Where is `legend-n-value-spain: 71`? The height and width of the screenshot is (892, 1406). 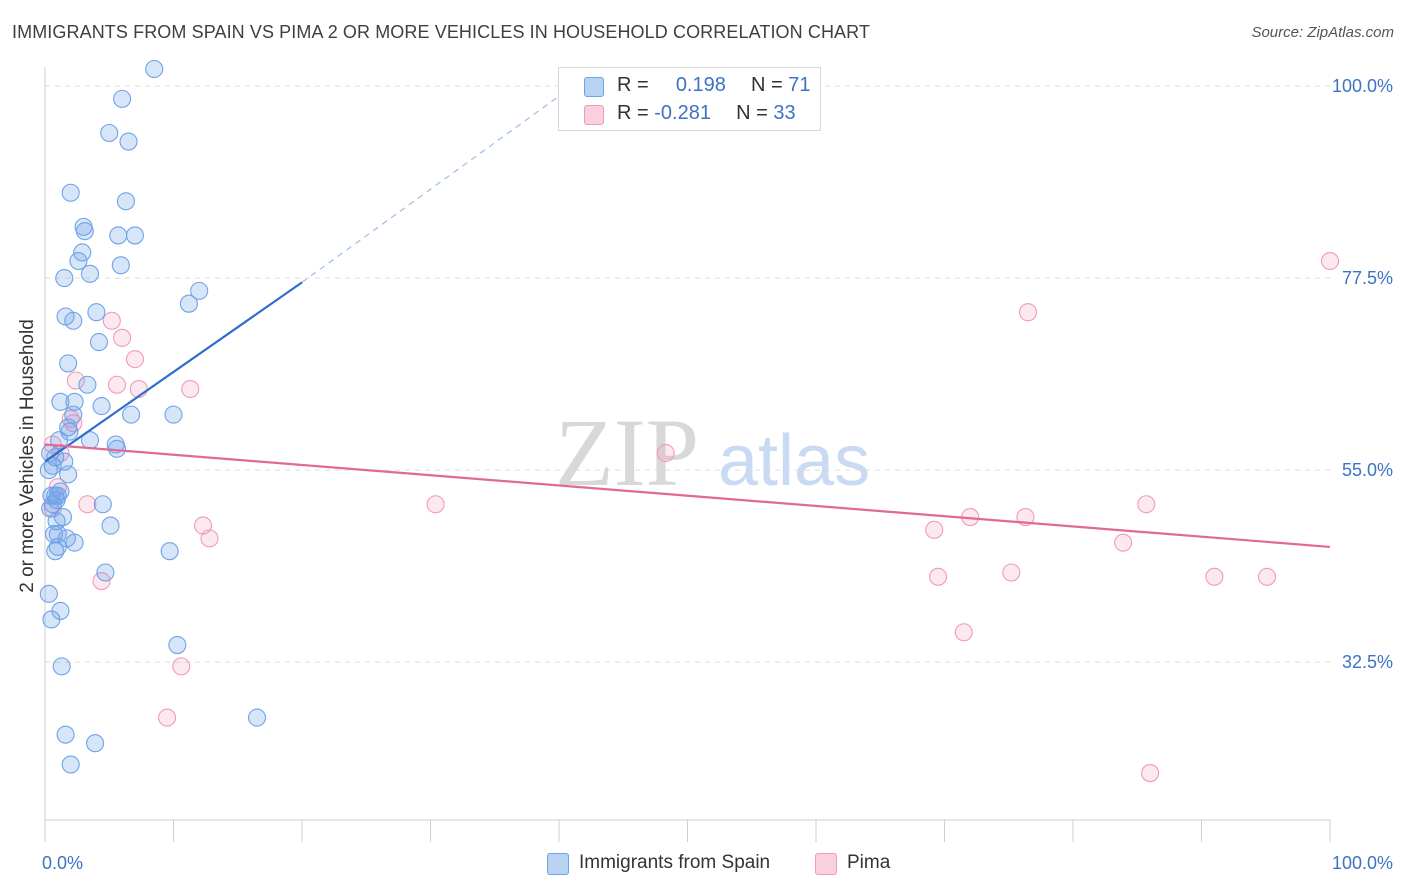
legend-n-value-spain: 71 is located at coordinates (799, 85).